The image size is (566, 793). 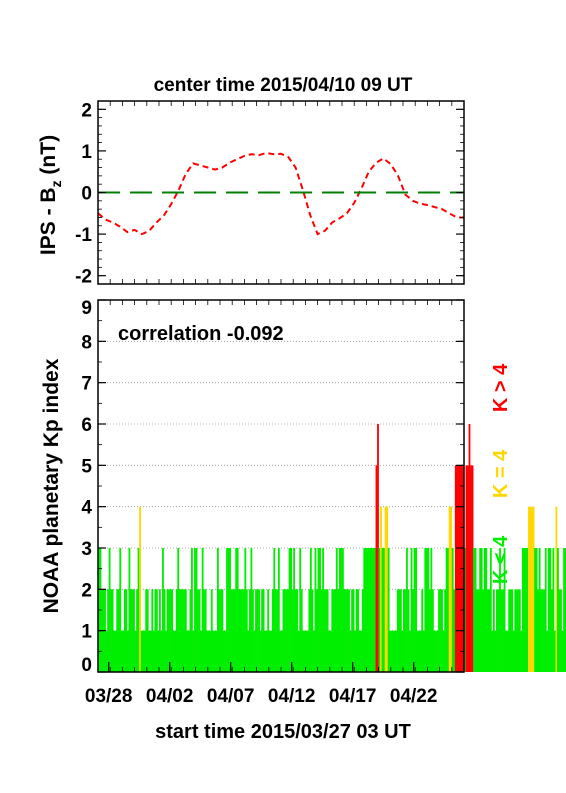 I want to click on kp-y-tick-label: 0, so click(x=86, y=665).